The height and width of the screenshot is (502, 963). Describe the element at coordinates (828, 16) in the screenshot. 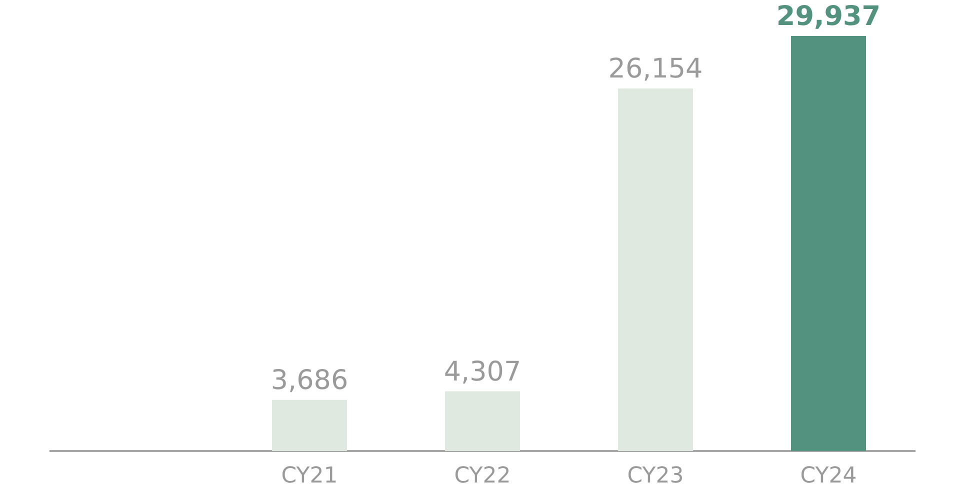

I see `data-label: 29,937` at that location.